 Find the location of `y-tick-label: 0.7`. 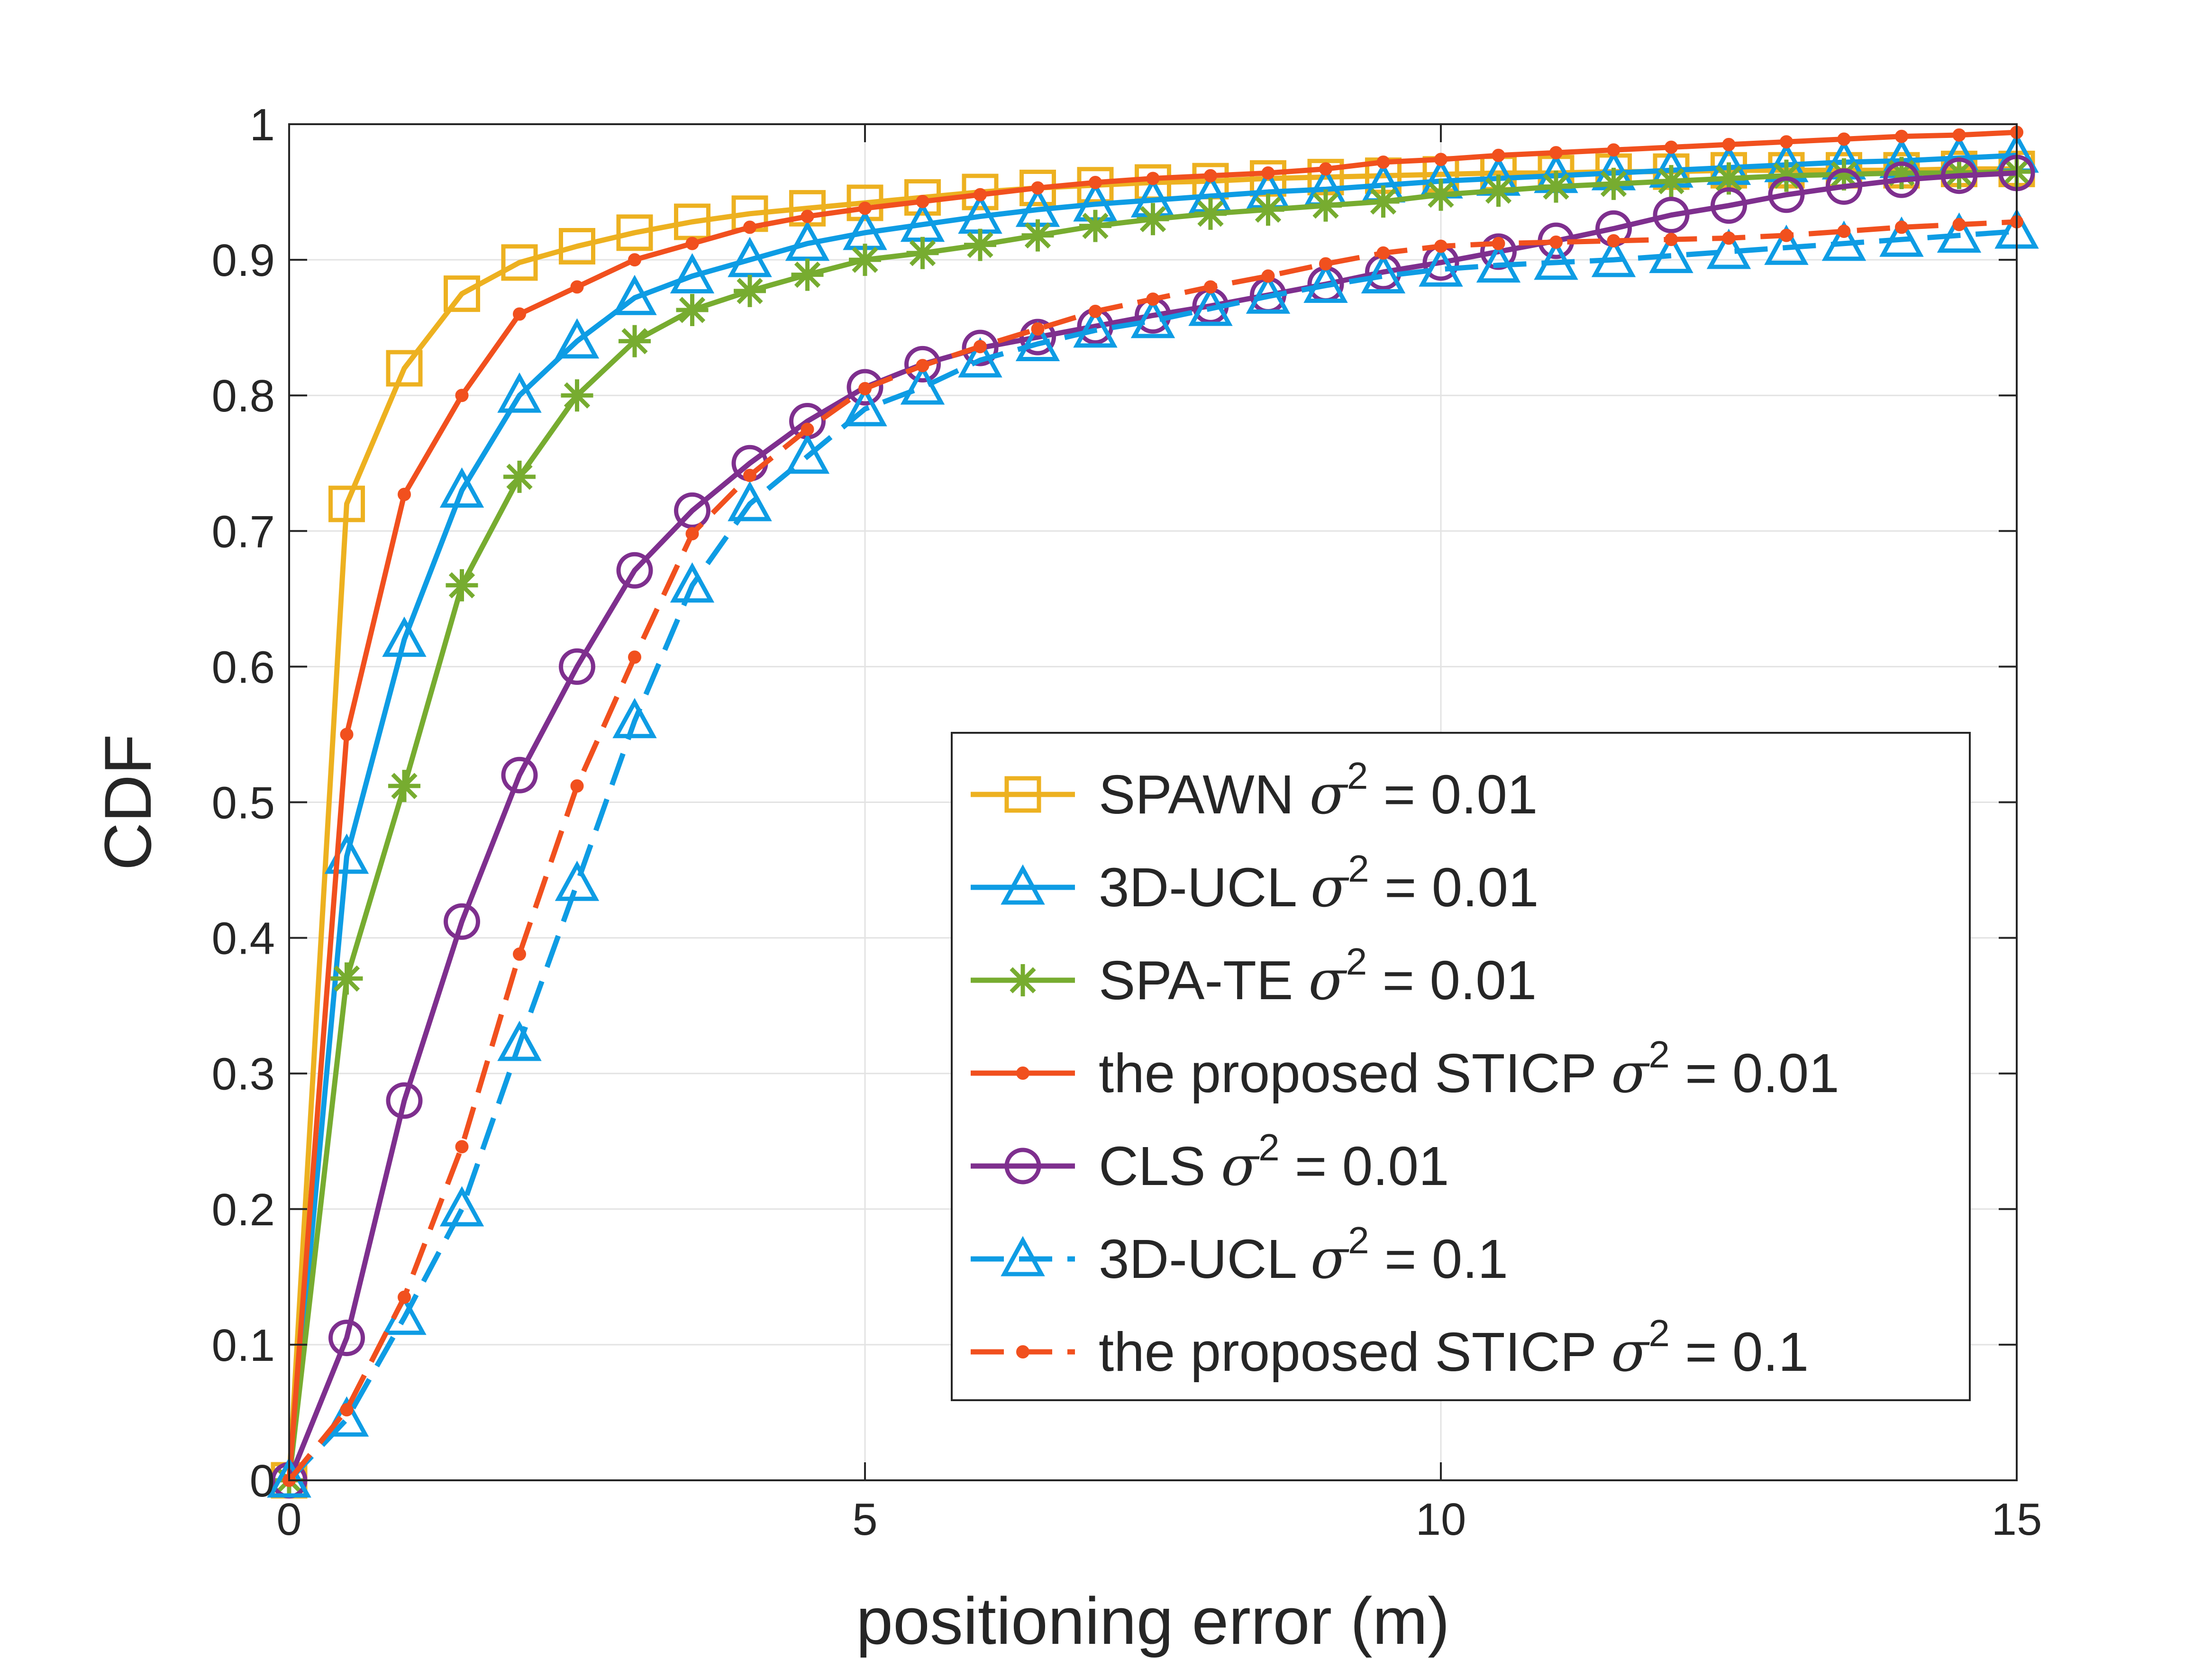

y-tick-label: 0.7 is located at coordinates (243, 531).